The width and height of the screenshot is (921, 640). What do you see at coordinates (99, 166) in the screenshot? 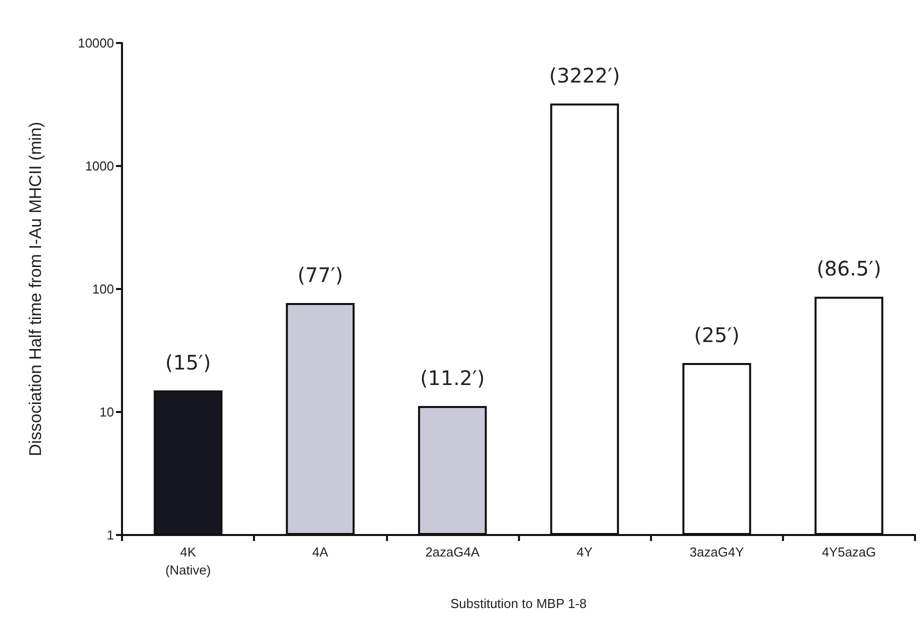
I see `y-tick-label: 1000` at bounding box center [99, 166].